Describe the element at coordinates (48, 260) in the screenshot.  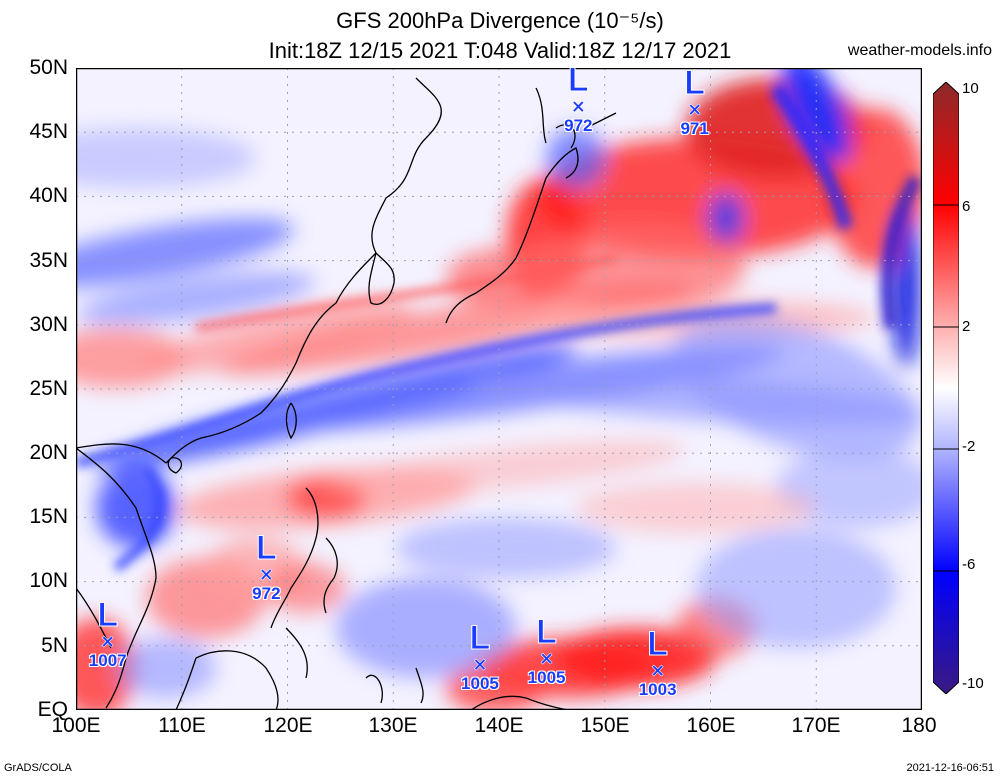
I see `lat-label-35n: 35N` at that location.